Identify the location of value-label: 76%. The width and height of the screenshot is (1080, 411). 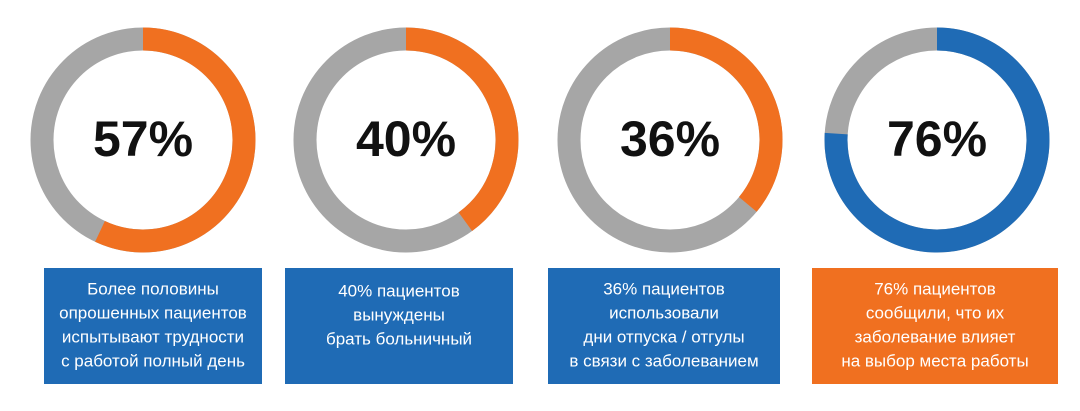
(937, 139).